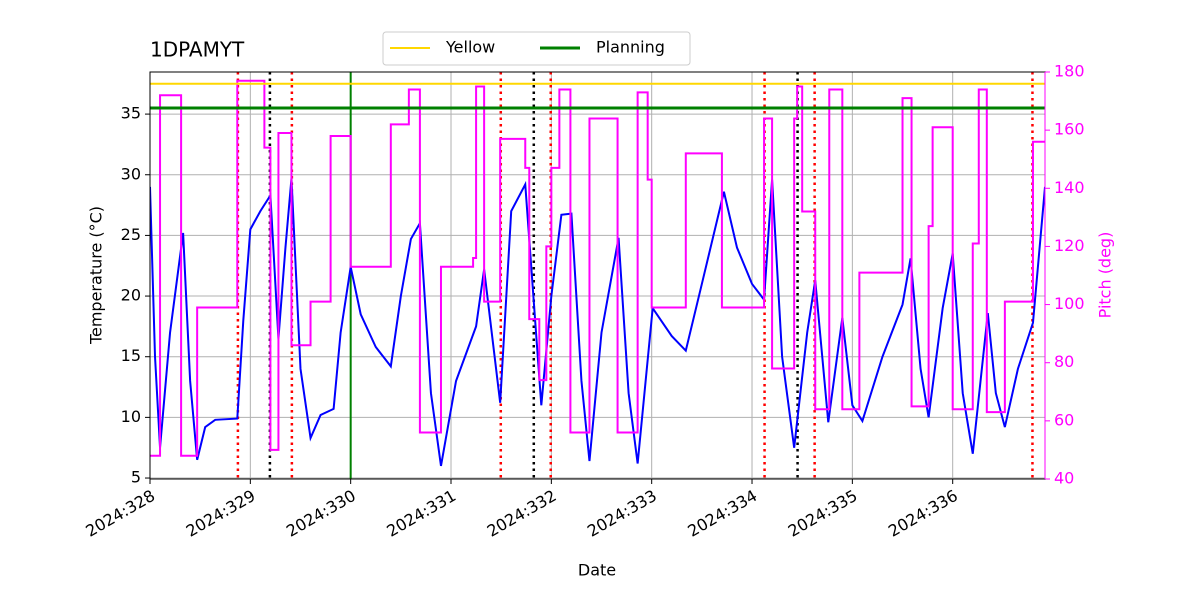 This screenshot has width=1200, height=600. What do you see at coordinates (197, 50) in the screenshot?
I see `chart-title: 1DPAMYT` at bounding box center [197, 50].